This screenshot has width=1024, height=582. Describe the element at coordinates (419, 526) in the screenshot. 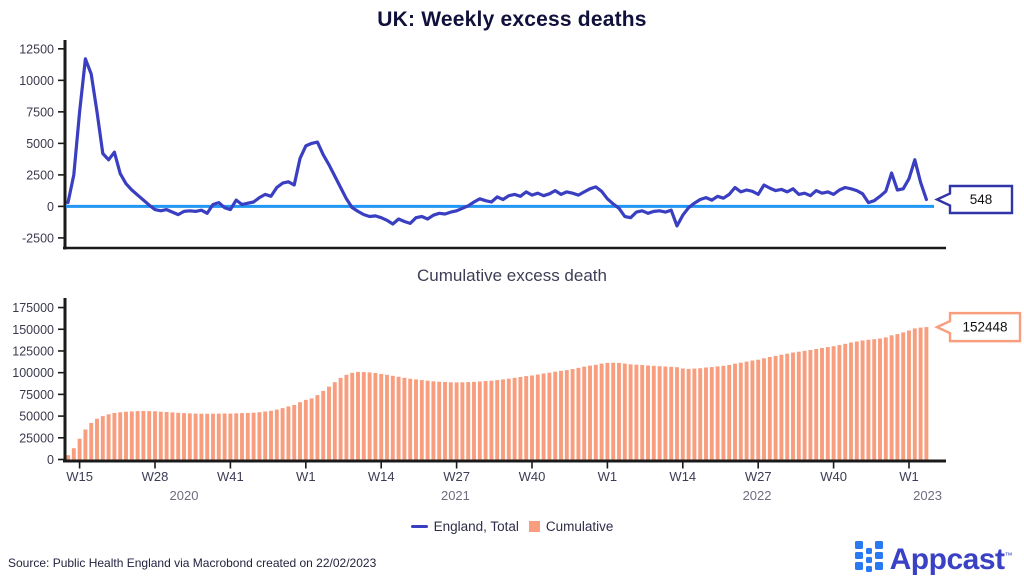

I see `line-series-swatch-icon` at that location.